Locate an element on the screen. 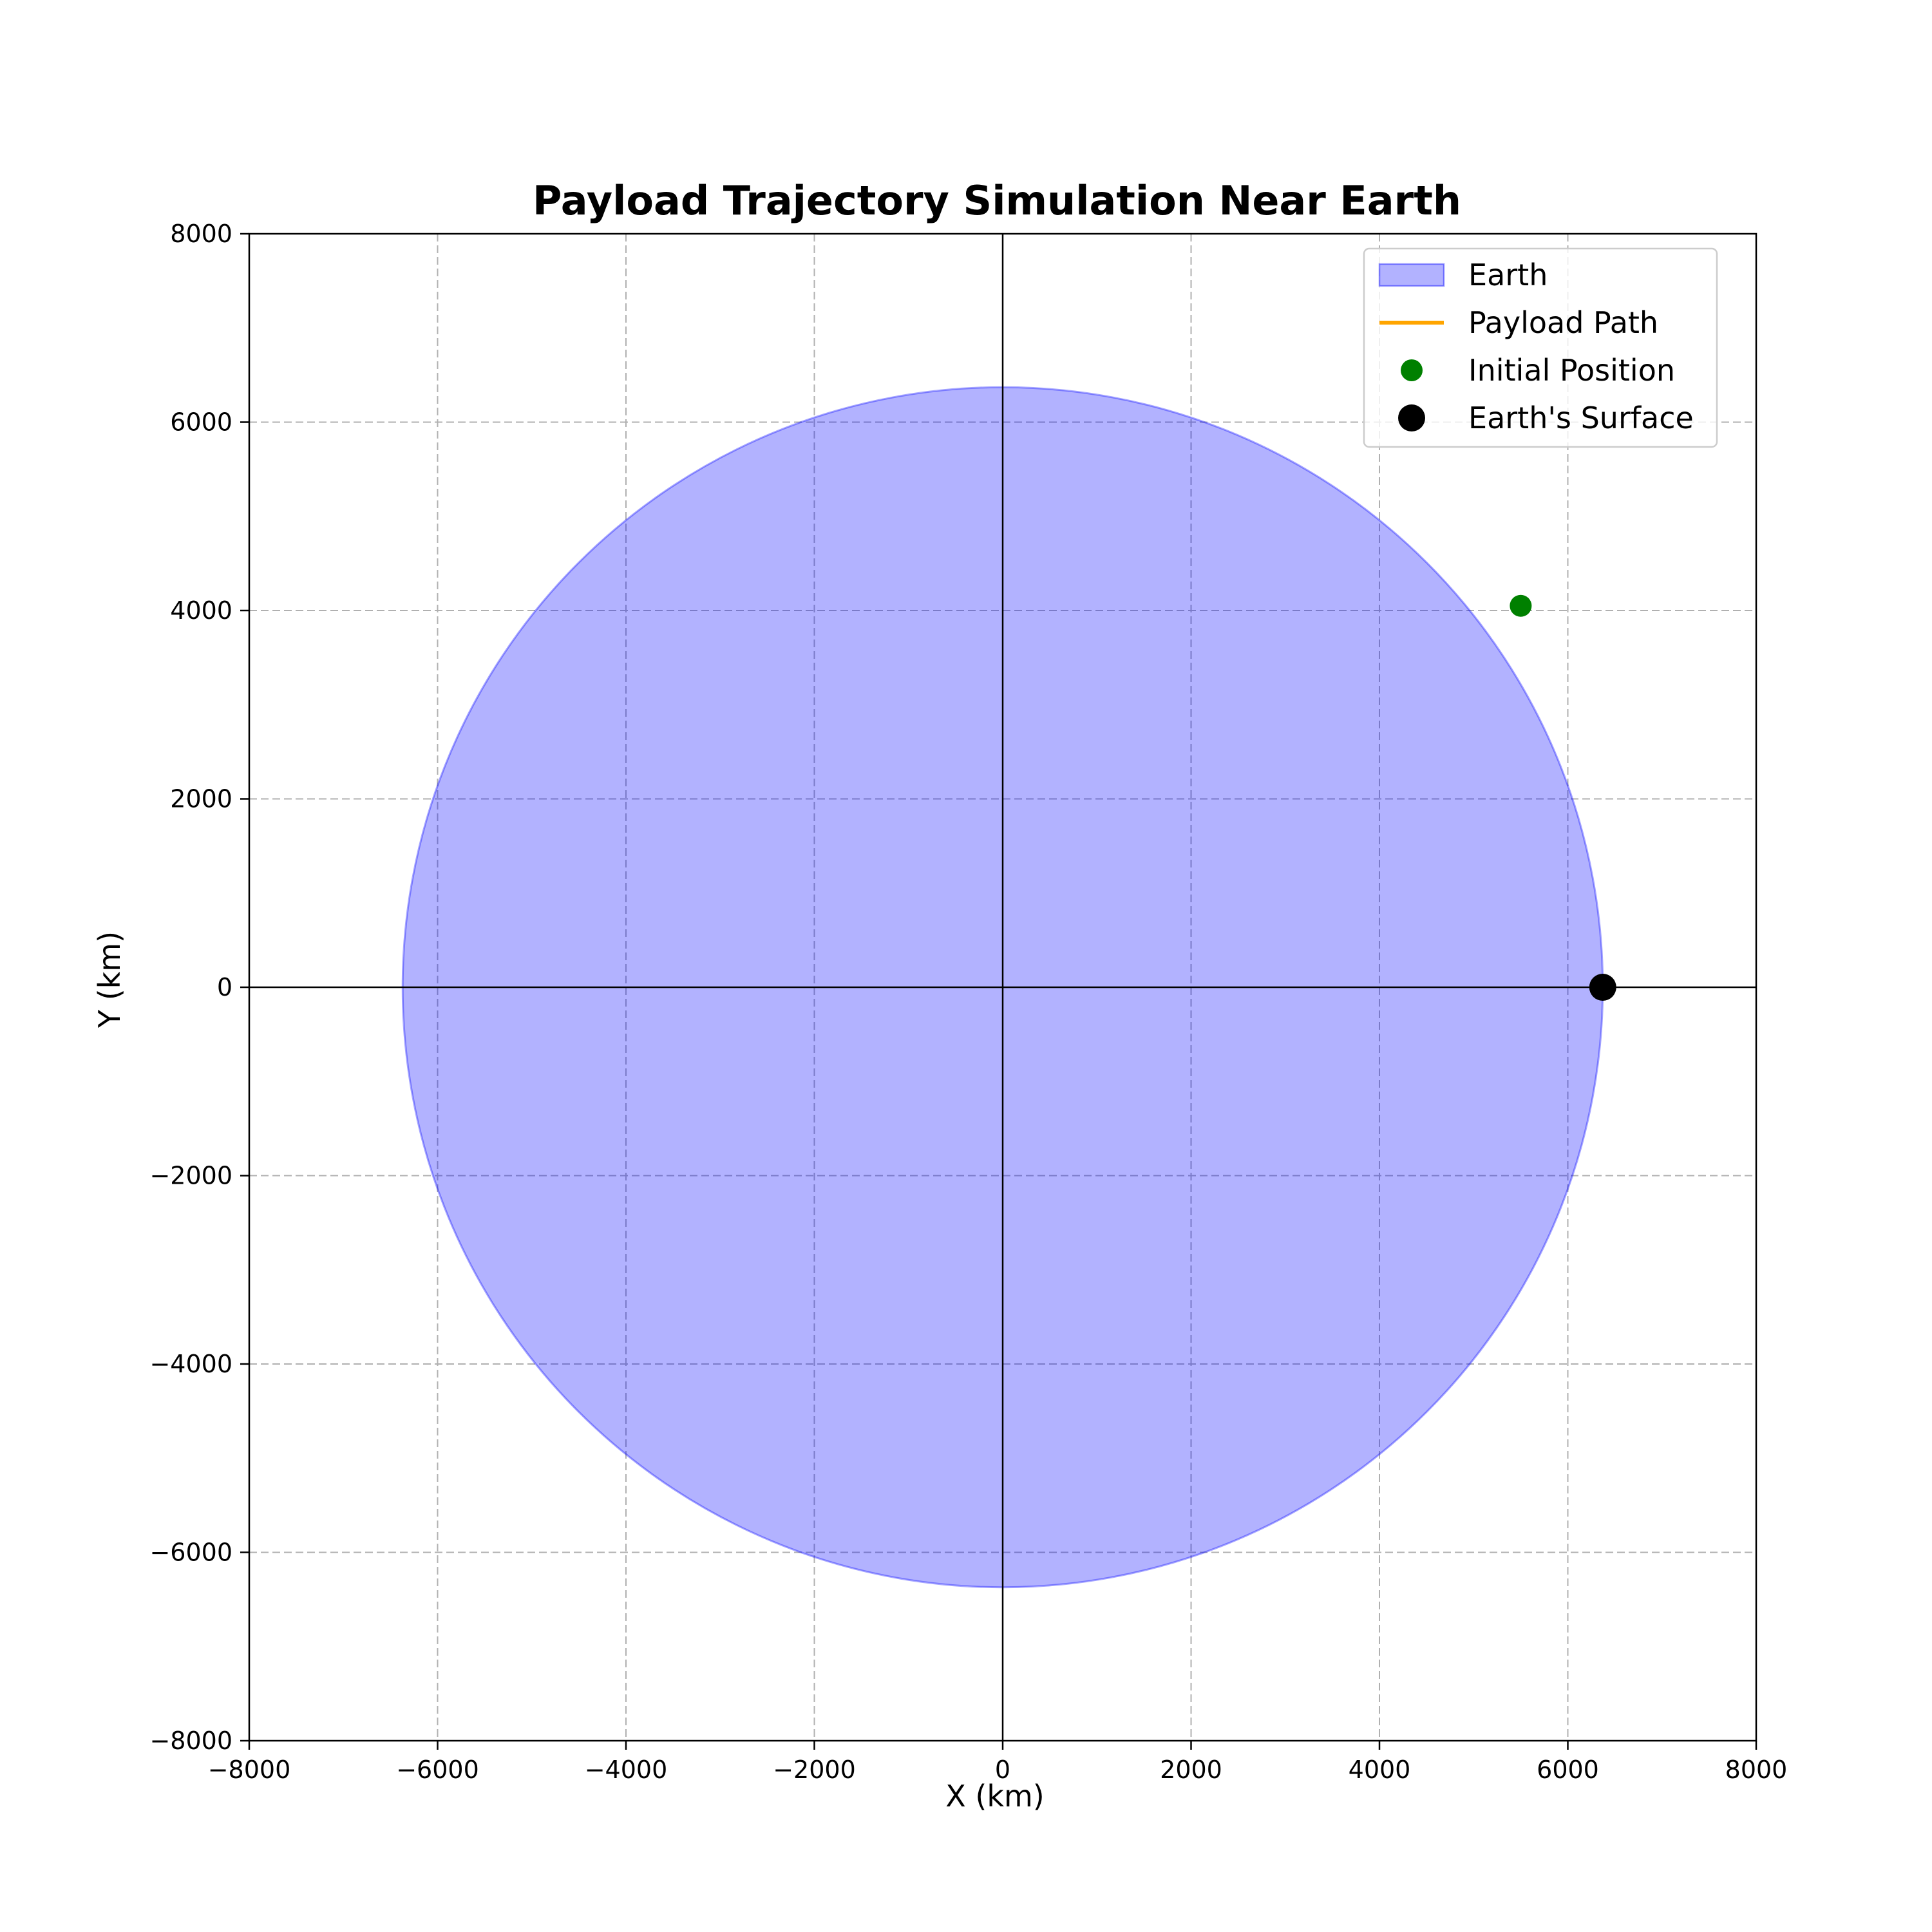 The height and width of the screenshot is (1932, 1932). x-tick-label-2: −4000 is located at coordinates (626, 1770).